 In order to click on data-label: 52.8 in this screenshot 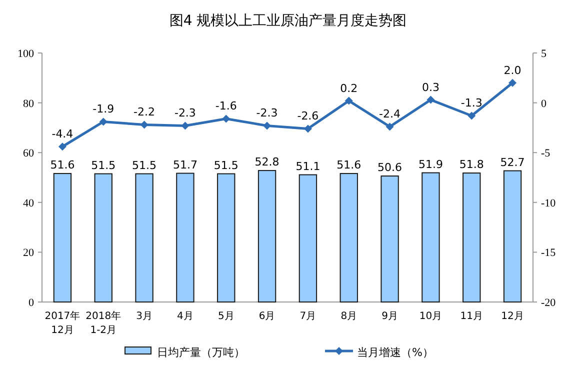, I will do `click(267, 162)`.